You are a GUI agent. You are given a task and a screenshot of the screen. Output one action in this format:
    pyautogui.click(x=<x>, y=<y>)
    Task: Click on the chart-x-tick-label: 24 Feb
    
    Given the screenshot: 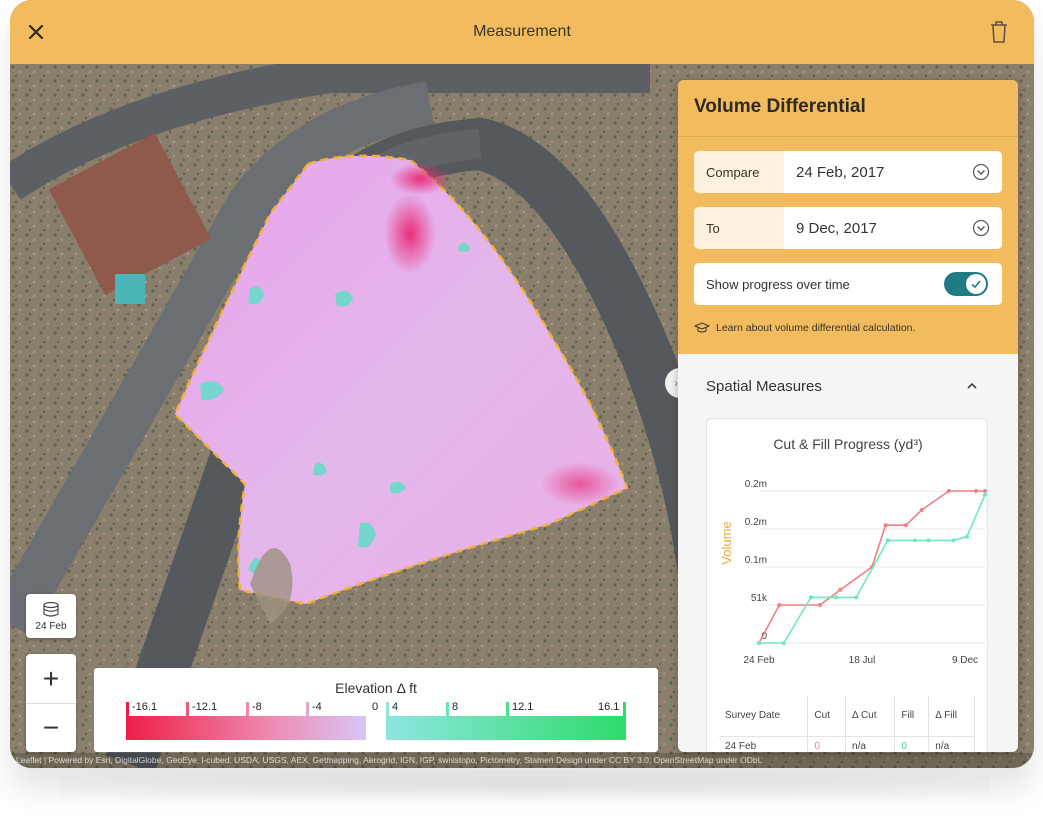 What is the action you would take?
    pyautogui.click(x=759, y=660)
    